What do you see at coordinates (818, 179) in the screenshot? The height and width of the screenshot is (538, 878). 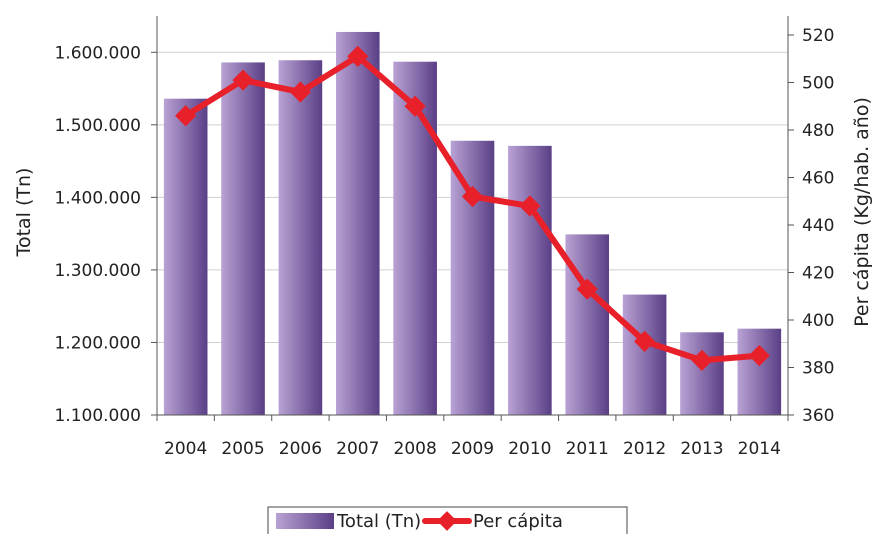 I see `y2-tick-label: 460` at bounding box center [818, 179].